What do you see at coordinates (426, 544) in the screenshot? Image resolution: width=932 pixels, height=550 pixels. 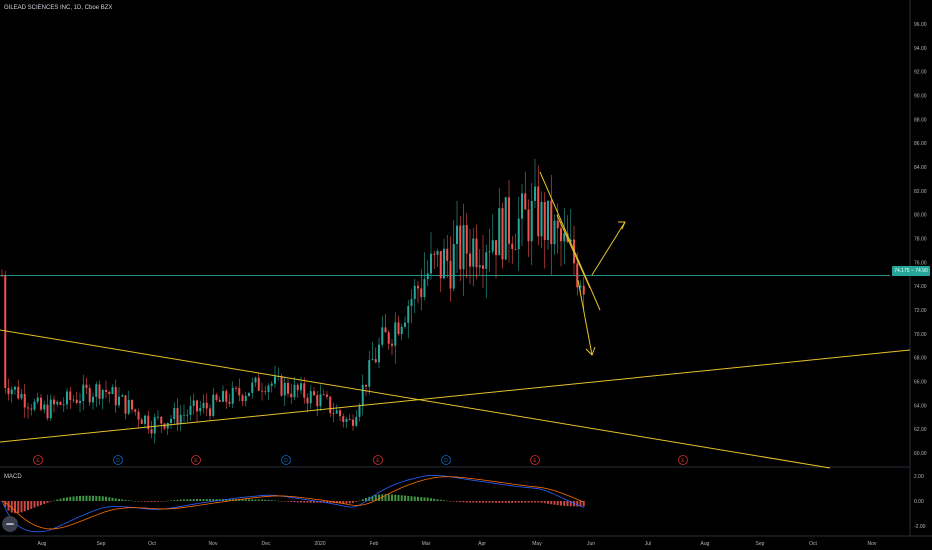 I see `x-tick-label: Mar` at bounding box center [426, 544].